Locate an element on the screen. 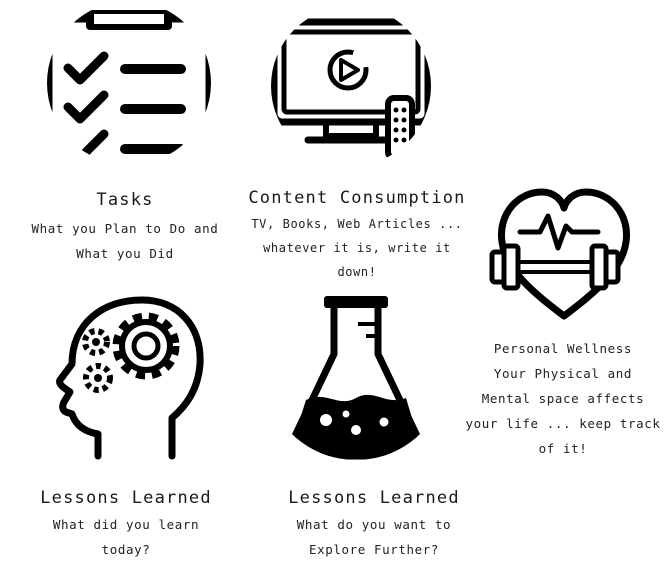 This screenshot has width=668, height=580. card-title: Tasks is located at coordinates (125, 200).